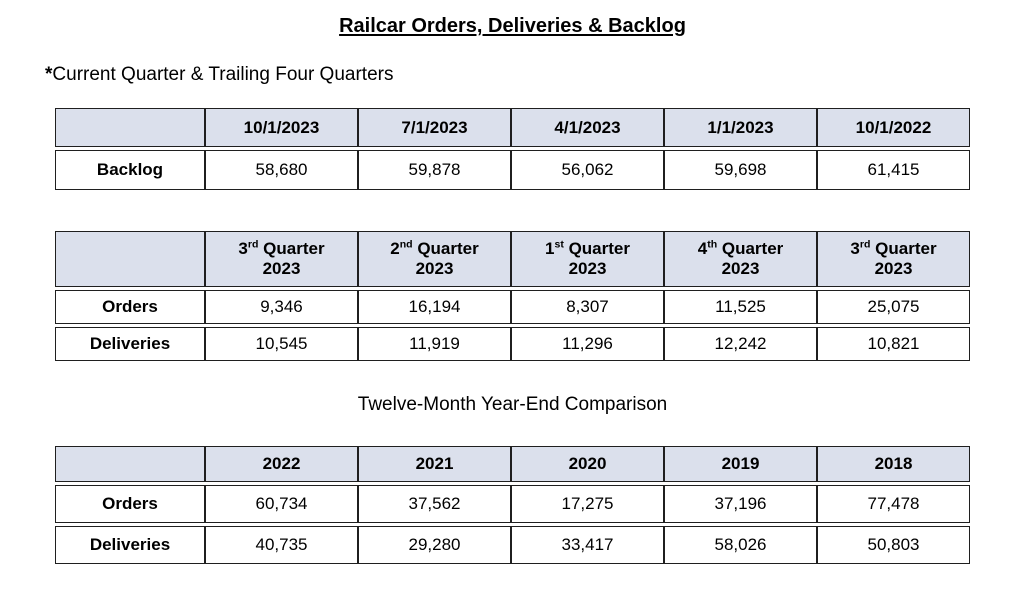 The width and height of the screenshot is (1024, 591). Describe the element at coordinates (587, 464) in the screenshot. I see `column-header: 2020` at that location.